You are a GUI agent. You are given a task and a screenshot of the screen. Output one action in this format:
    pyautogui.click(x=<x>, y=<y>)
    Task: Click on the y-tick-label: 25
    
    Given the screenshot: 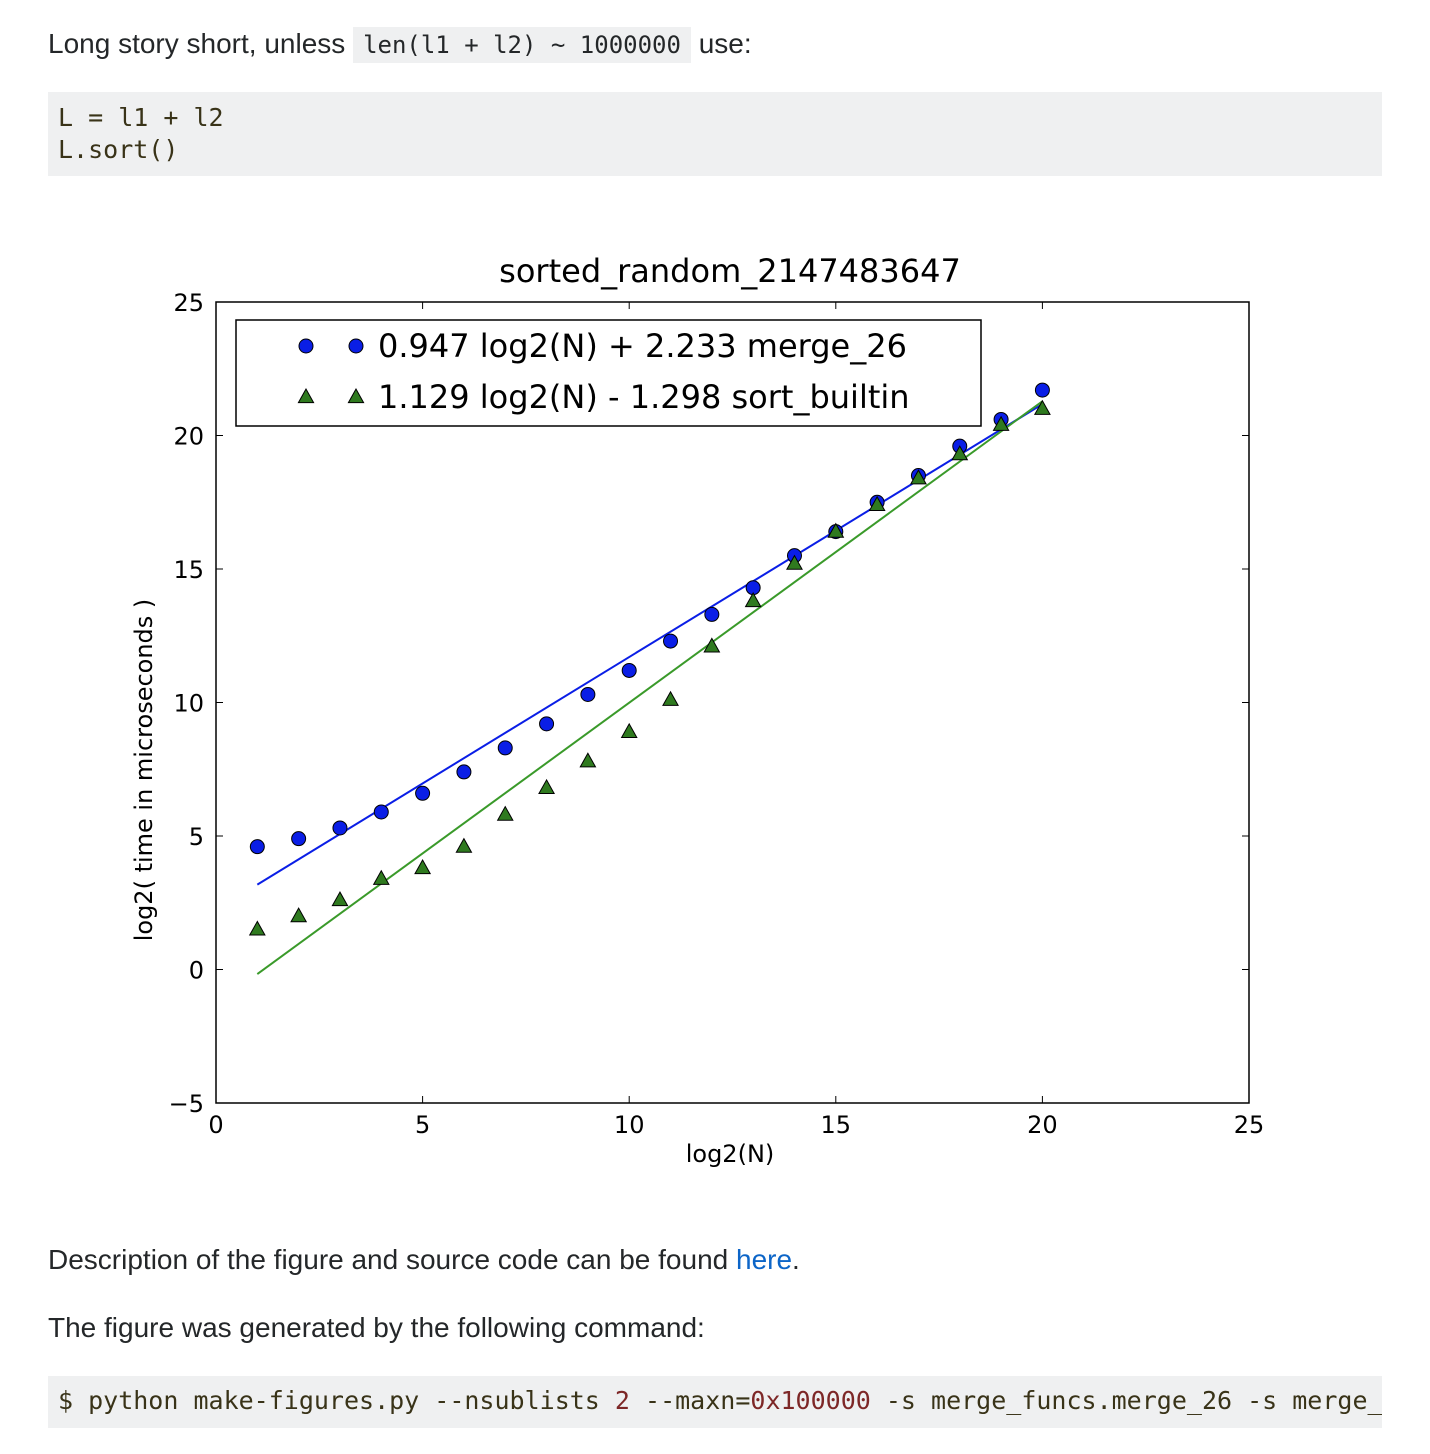 What is the action you would take?
    pyautogui.click(x=188, y=303)
    